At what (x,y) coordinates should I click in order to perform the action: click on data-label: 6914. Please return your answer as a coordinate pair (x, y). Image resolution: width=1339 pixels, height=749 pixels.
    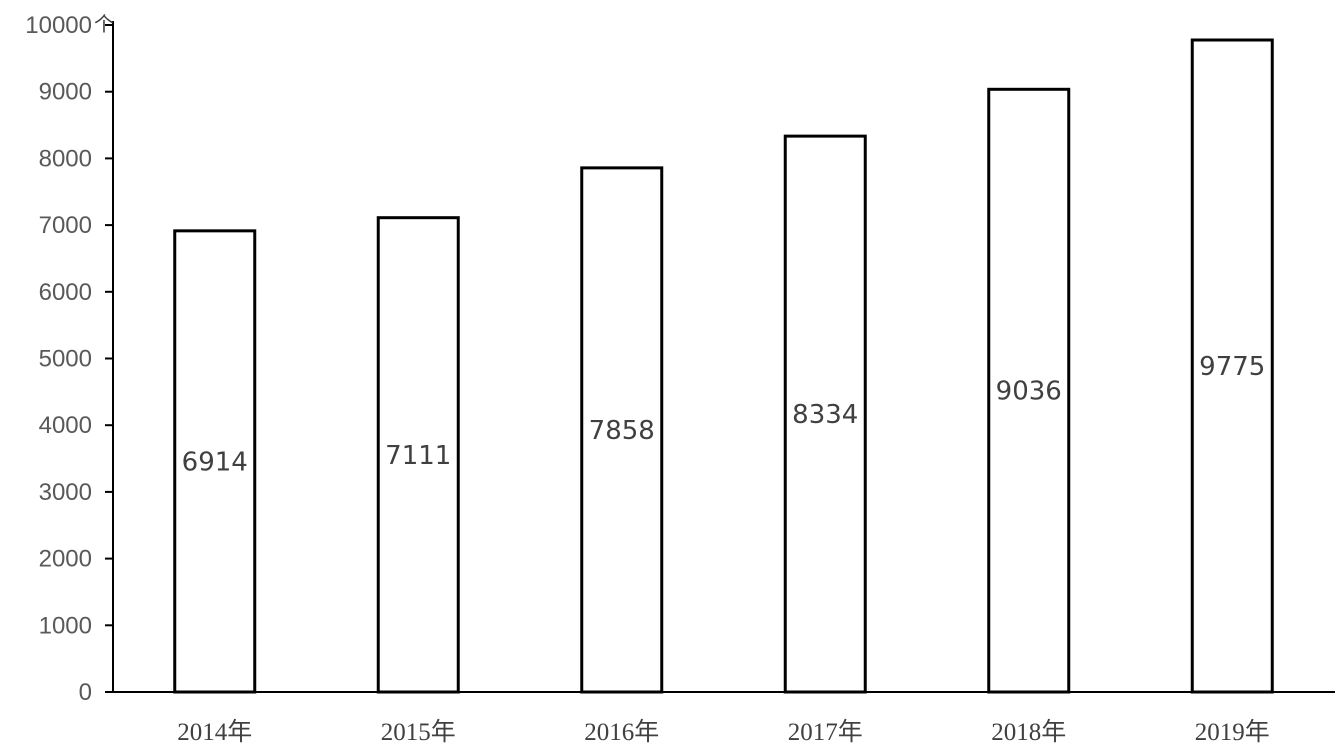
    Looking at the image, I should click on (215, 462).